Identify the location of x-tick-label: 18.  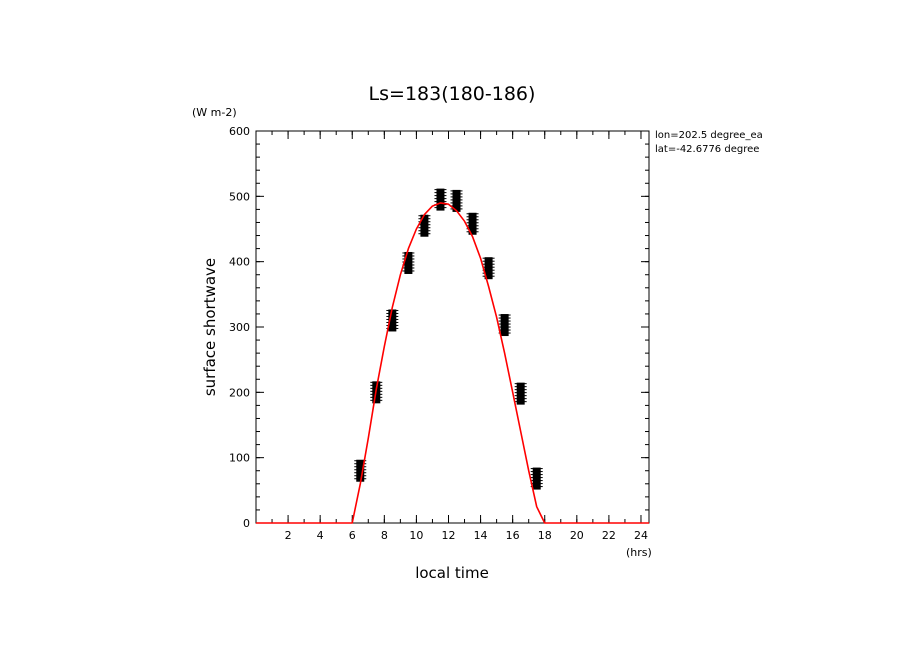
(545, 535).